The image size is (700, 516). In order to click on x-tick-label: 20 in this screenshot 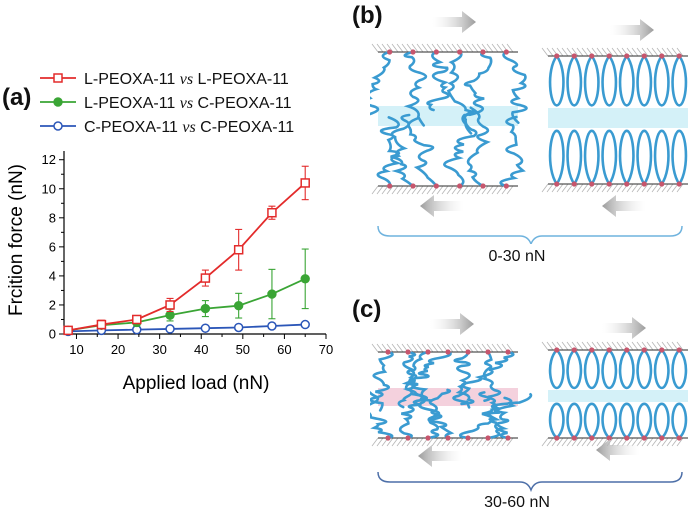, I will do `click(118, 349)`.